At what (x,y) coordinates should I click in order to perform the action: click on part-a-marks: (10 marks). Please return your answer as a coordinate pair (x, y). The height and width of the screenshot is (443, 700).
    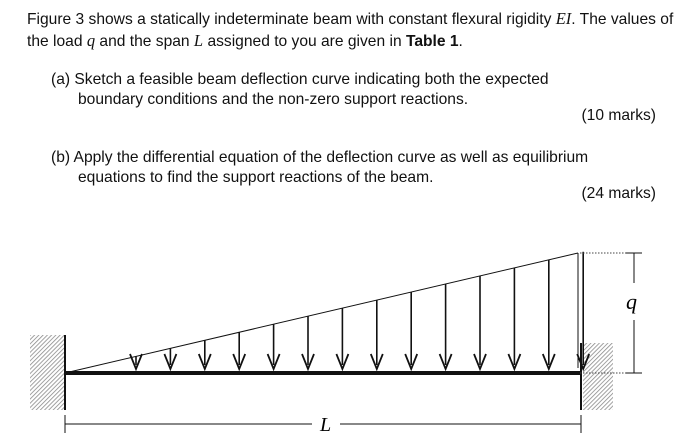
    Looking at the image, I should click on (618, 115).